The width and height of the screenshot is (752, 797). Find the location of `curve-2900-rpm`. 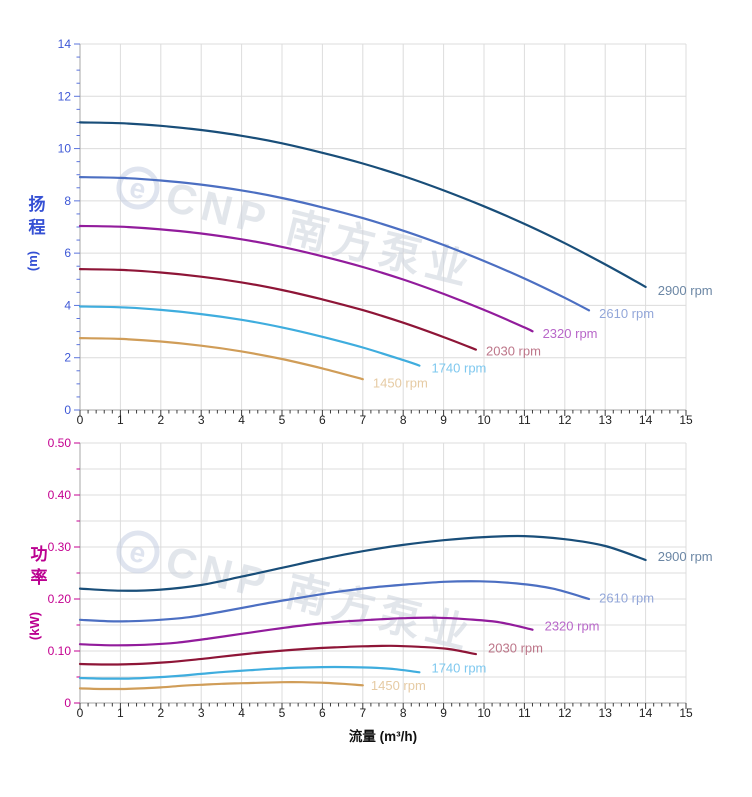

curve-2900-rpm is located at coordinates (362, 563).